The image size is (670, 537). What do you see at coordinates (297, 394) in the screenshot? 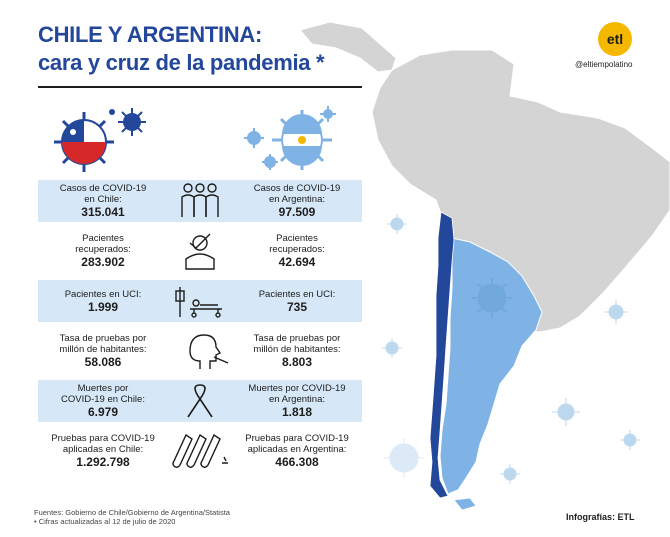
I see `argentina-deaths-label: Muertes por COVID-19 en Argentina:` at bounding box center [297, 394].